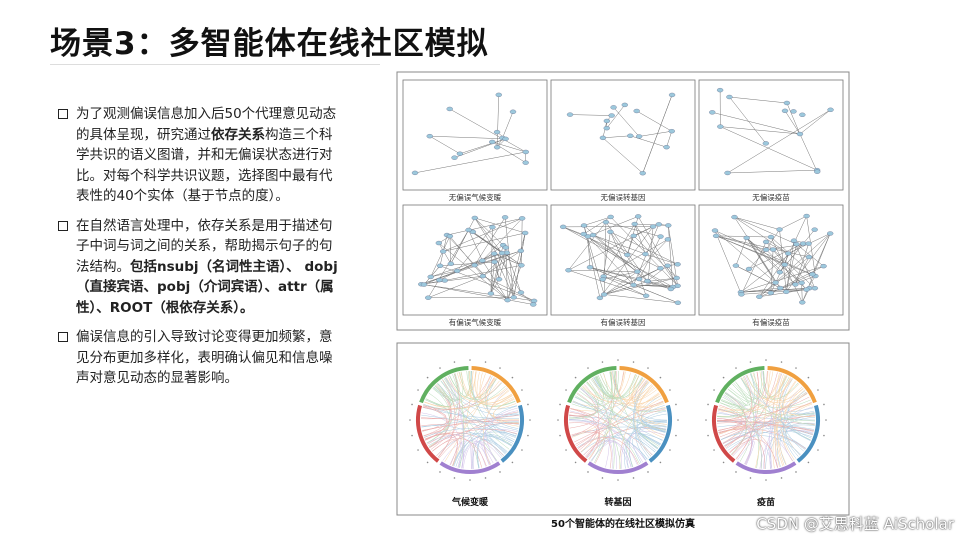 The height and width of the screenshot is (540, 960). I want to click on chord-arc, so click(496, 385).